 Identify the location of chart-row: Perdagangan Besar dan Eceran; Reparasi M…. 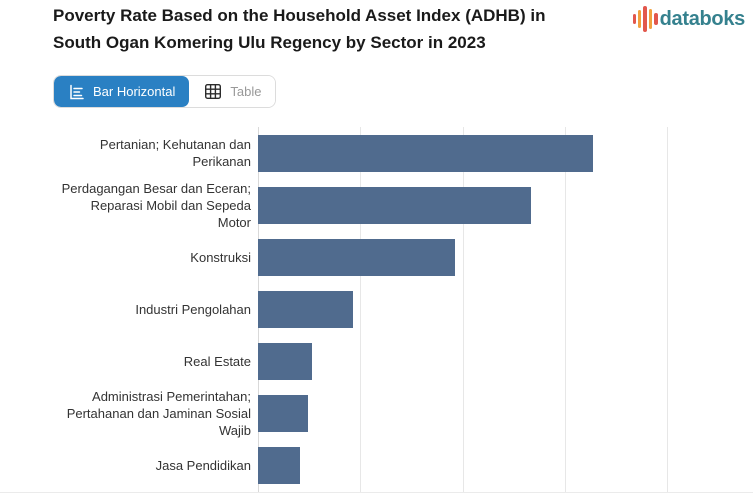
(376, 205).